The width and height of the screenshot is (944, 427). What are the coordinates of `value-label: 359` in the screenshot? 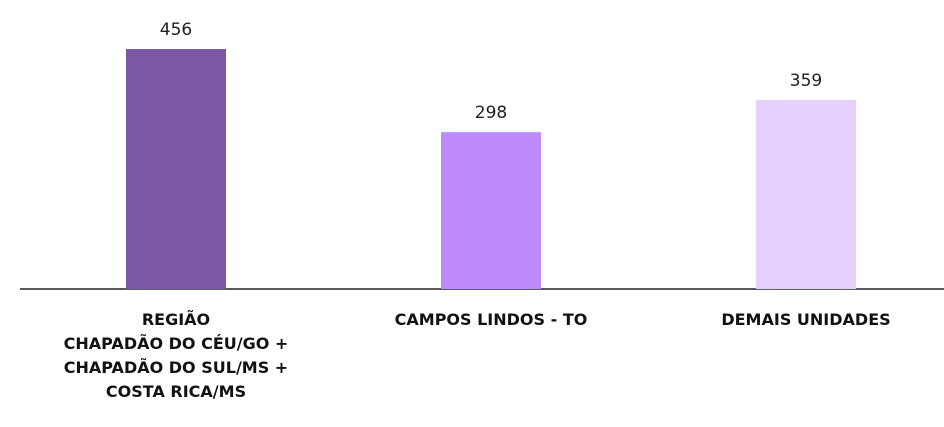 It's located at (806, 81).